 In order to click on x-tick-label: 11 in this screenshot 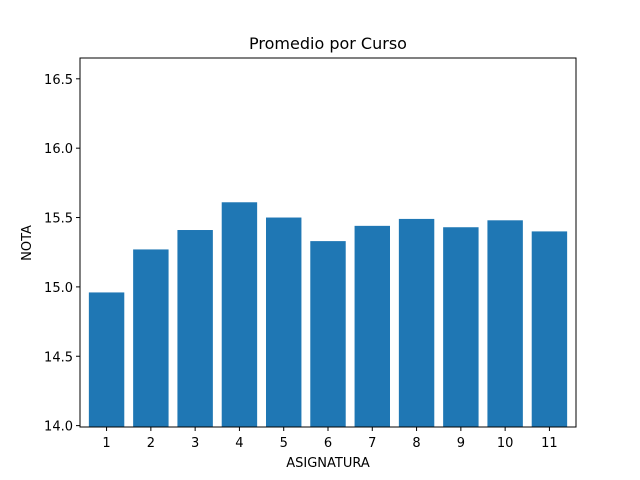, I will do `click(549, 443)`.